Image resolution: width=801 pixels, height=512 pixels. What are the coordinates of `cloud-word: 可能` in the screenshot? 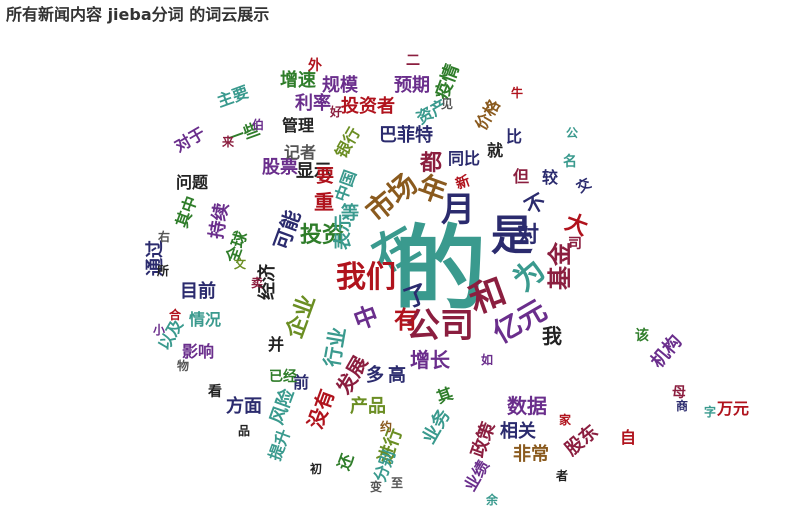 It's located at (287, 230).